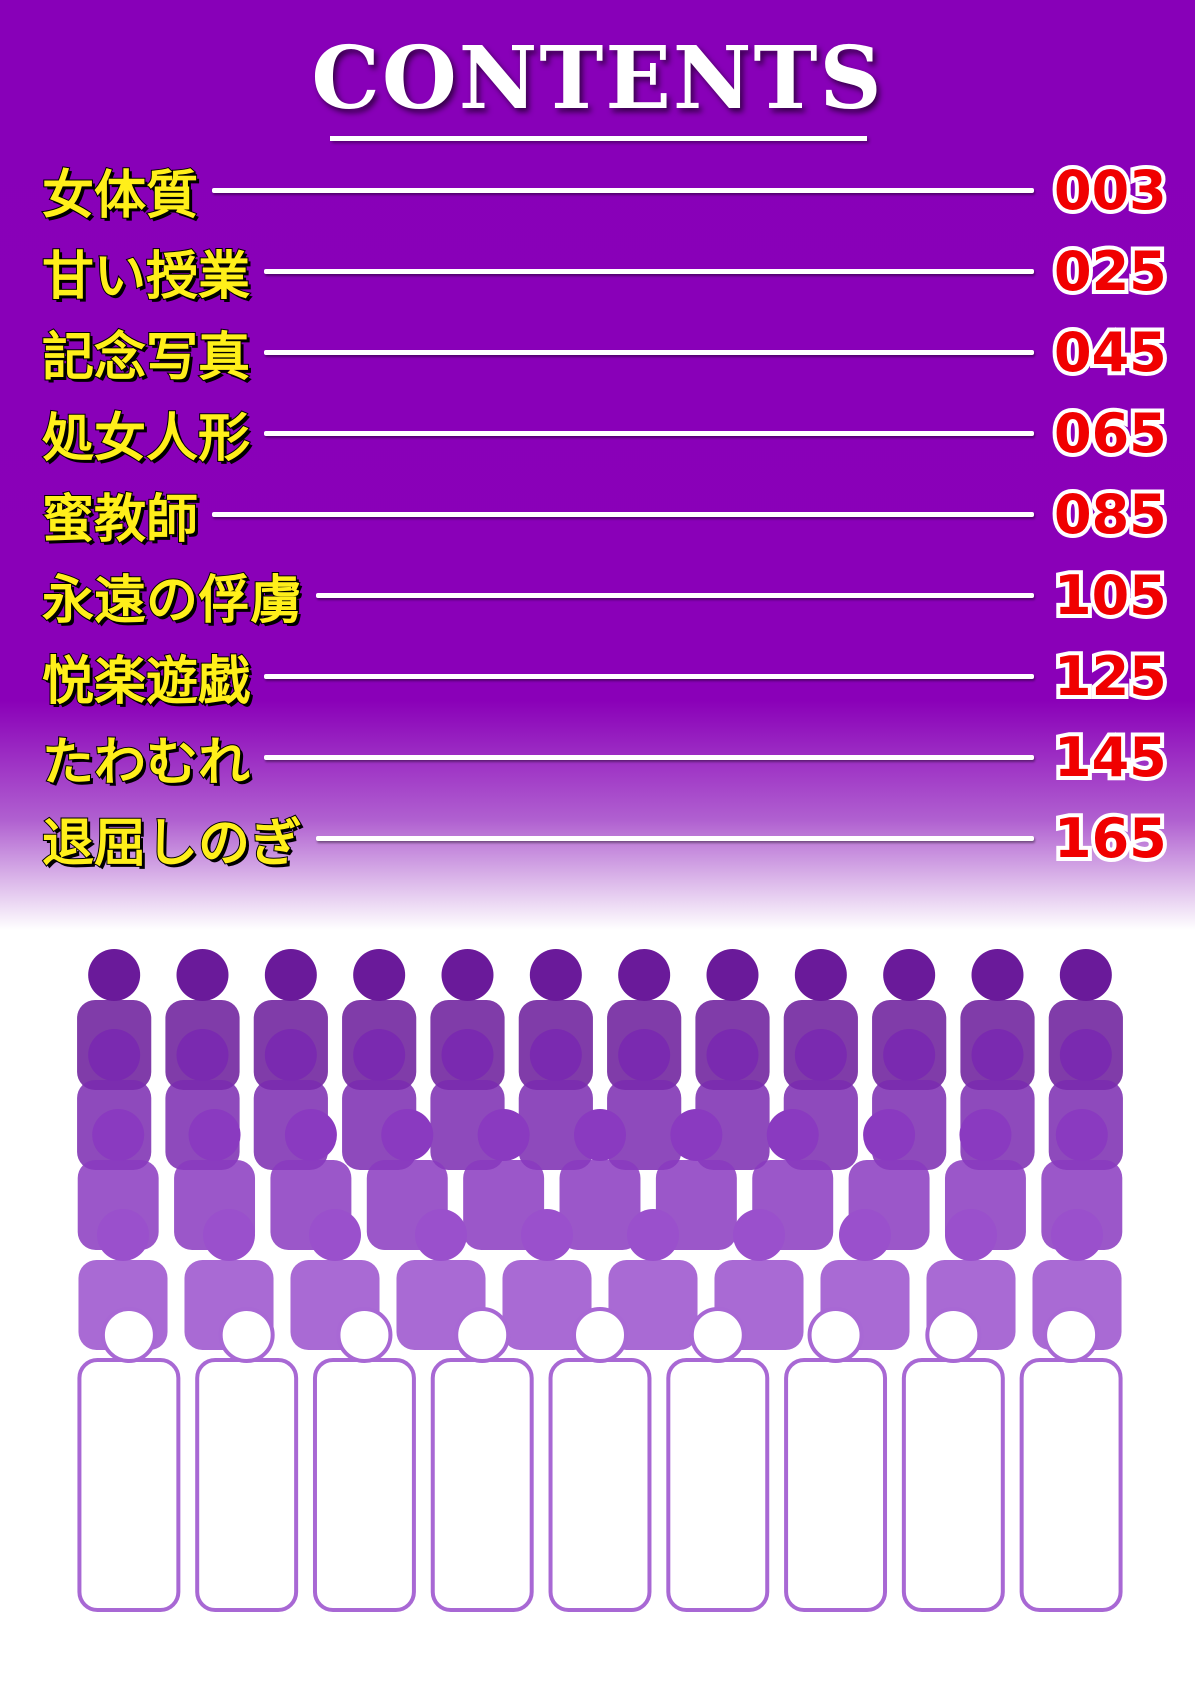  I want to click on toc-entry: 悦楽遊戯 125, so click(606, 676).